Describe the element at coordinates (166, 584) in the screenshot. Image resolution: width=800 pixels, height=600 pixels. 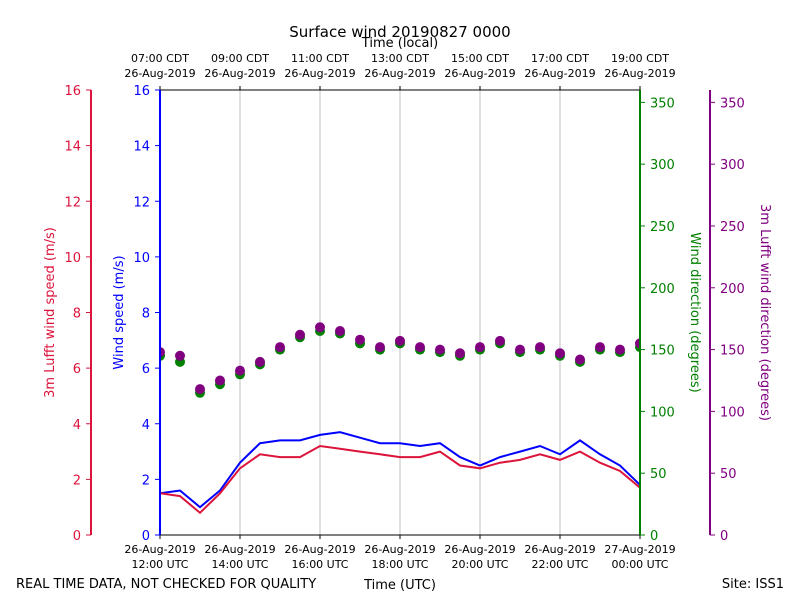
I see `quality-note: REAL TIME DATA, NOT CHECKED FOR QUALITY` at that location.